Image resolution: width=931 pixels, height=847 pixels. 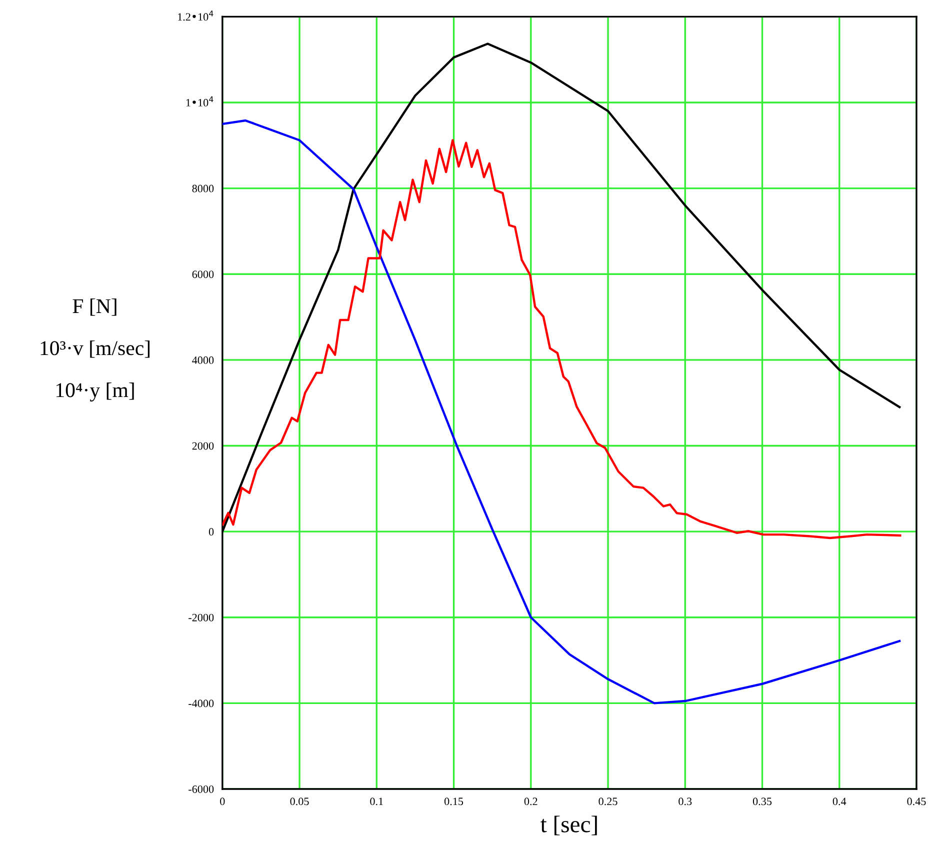 What do you see at coordinates (762, 802) in the screenshot?
I see `x-tick-label: 0.35` at bounding box center [762, 802].